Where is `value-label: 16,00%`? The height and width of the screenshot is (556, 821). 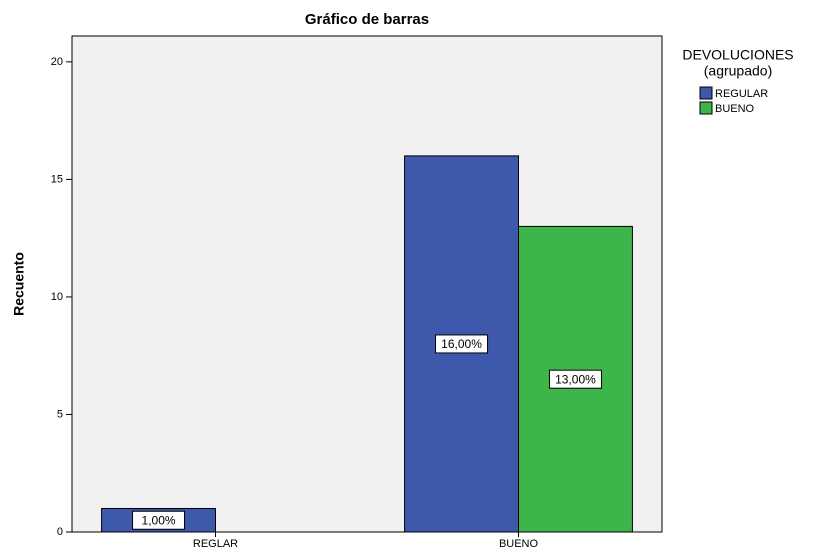
value-label: 16,00% is located at coordinates (461, 344).